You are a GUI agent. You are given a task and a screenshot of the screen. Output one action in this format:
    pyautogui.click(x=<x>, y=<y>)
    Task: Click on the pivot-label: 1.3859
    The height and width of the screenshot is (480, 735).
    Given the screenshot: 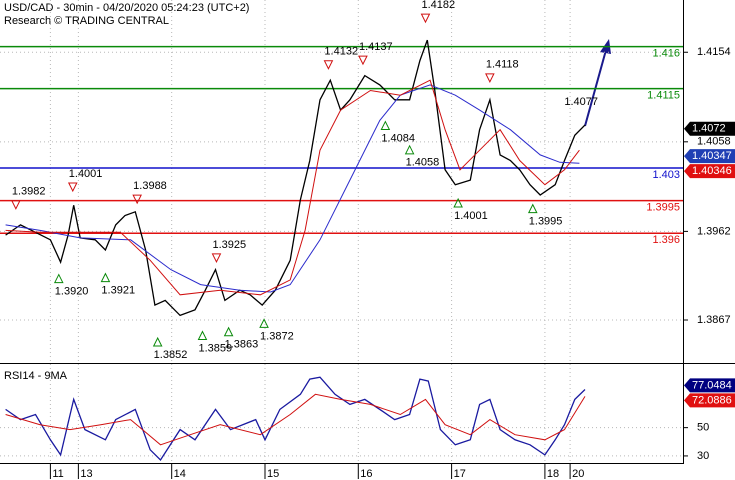 What is the action you would take?
    pyautogui.click(x=215, y=348)
    